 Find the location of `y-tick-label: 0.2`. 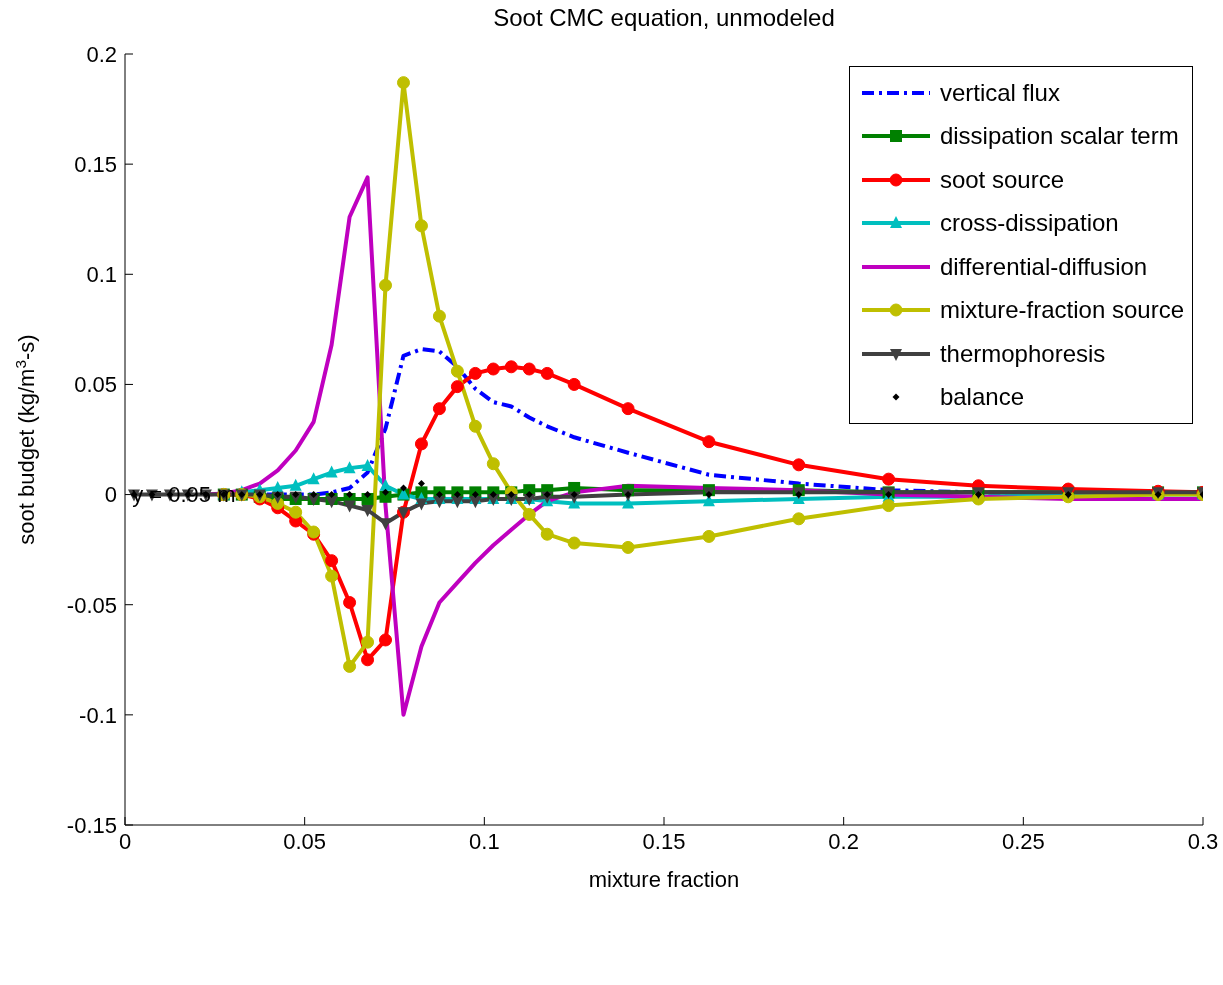

y-tick-label: 0.2 is located at coordinates (101, 54).